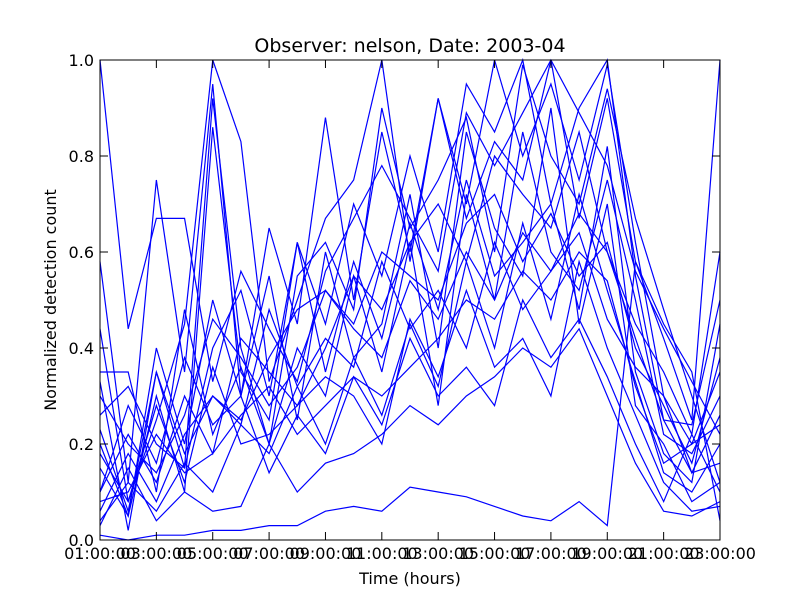  Describe the element at coordinates (409, 46) in the screenshot. I see `chart-title: Observer: nelson, Date: 2003-04` at that location.